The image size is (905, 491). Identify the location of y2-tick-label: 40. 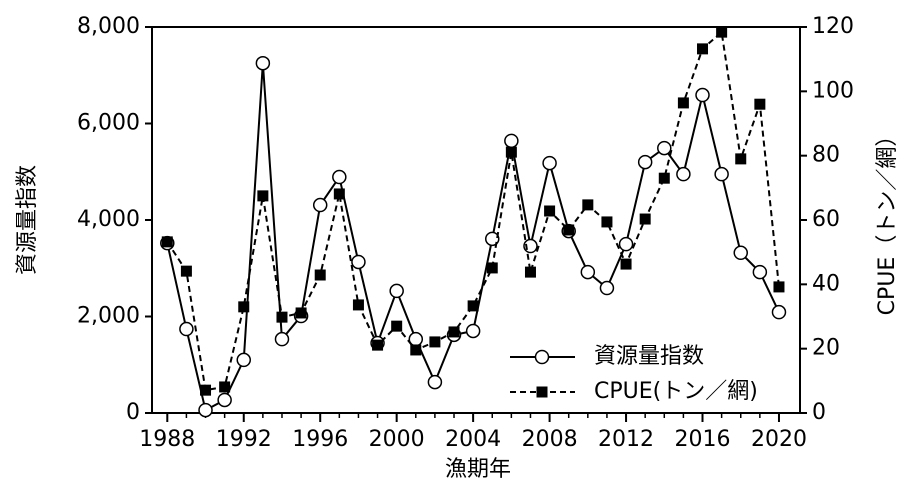
(826, 283).